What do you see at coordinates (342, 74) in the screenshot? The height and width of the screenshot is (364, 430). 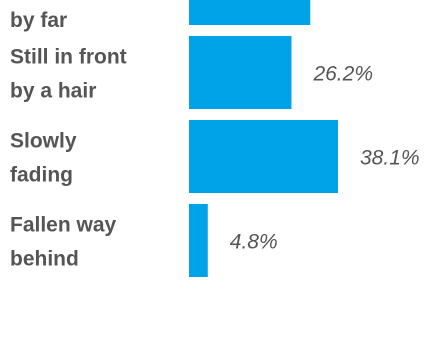 I see `value-label-1: 26.2%` at bounding box center [342, 74].